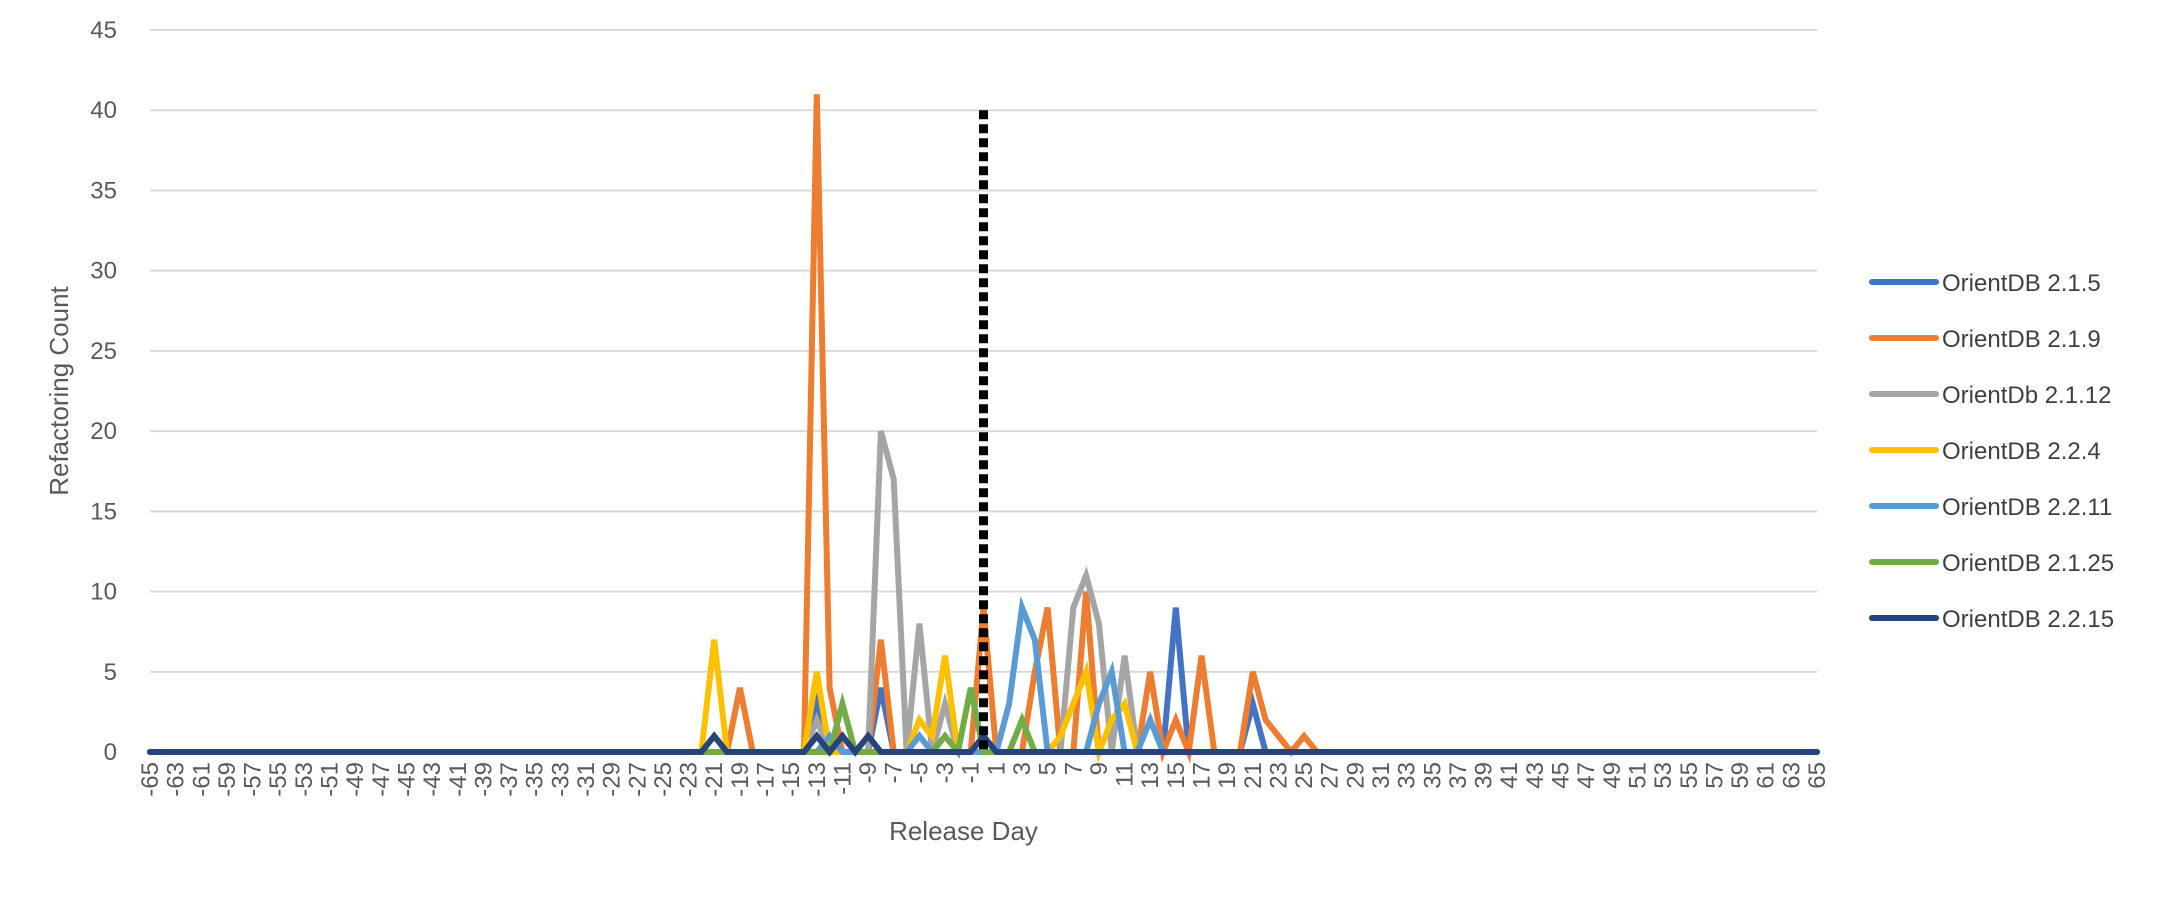 The width and height of the screenshot is (2164, 899). I want to click on x-tick-label: 51, so click(1637, 775).